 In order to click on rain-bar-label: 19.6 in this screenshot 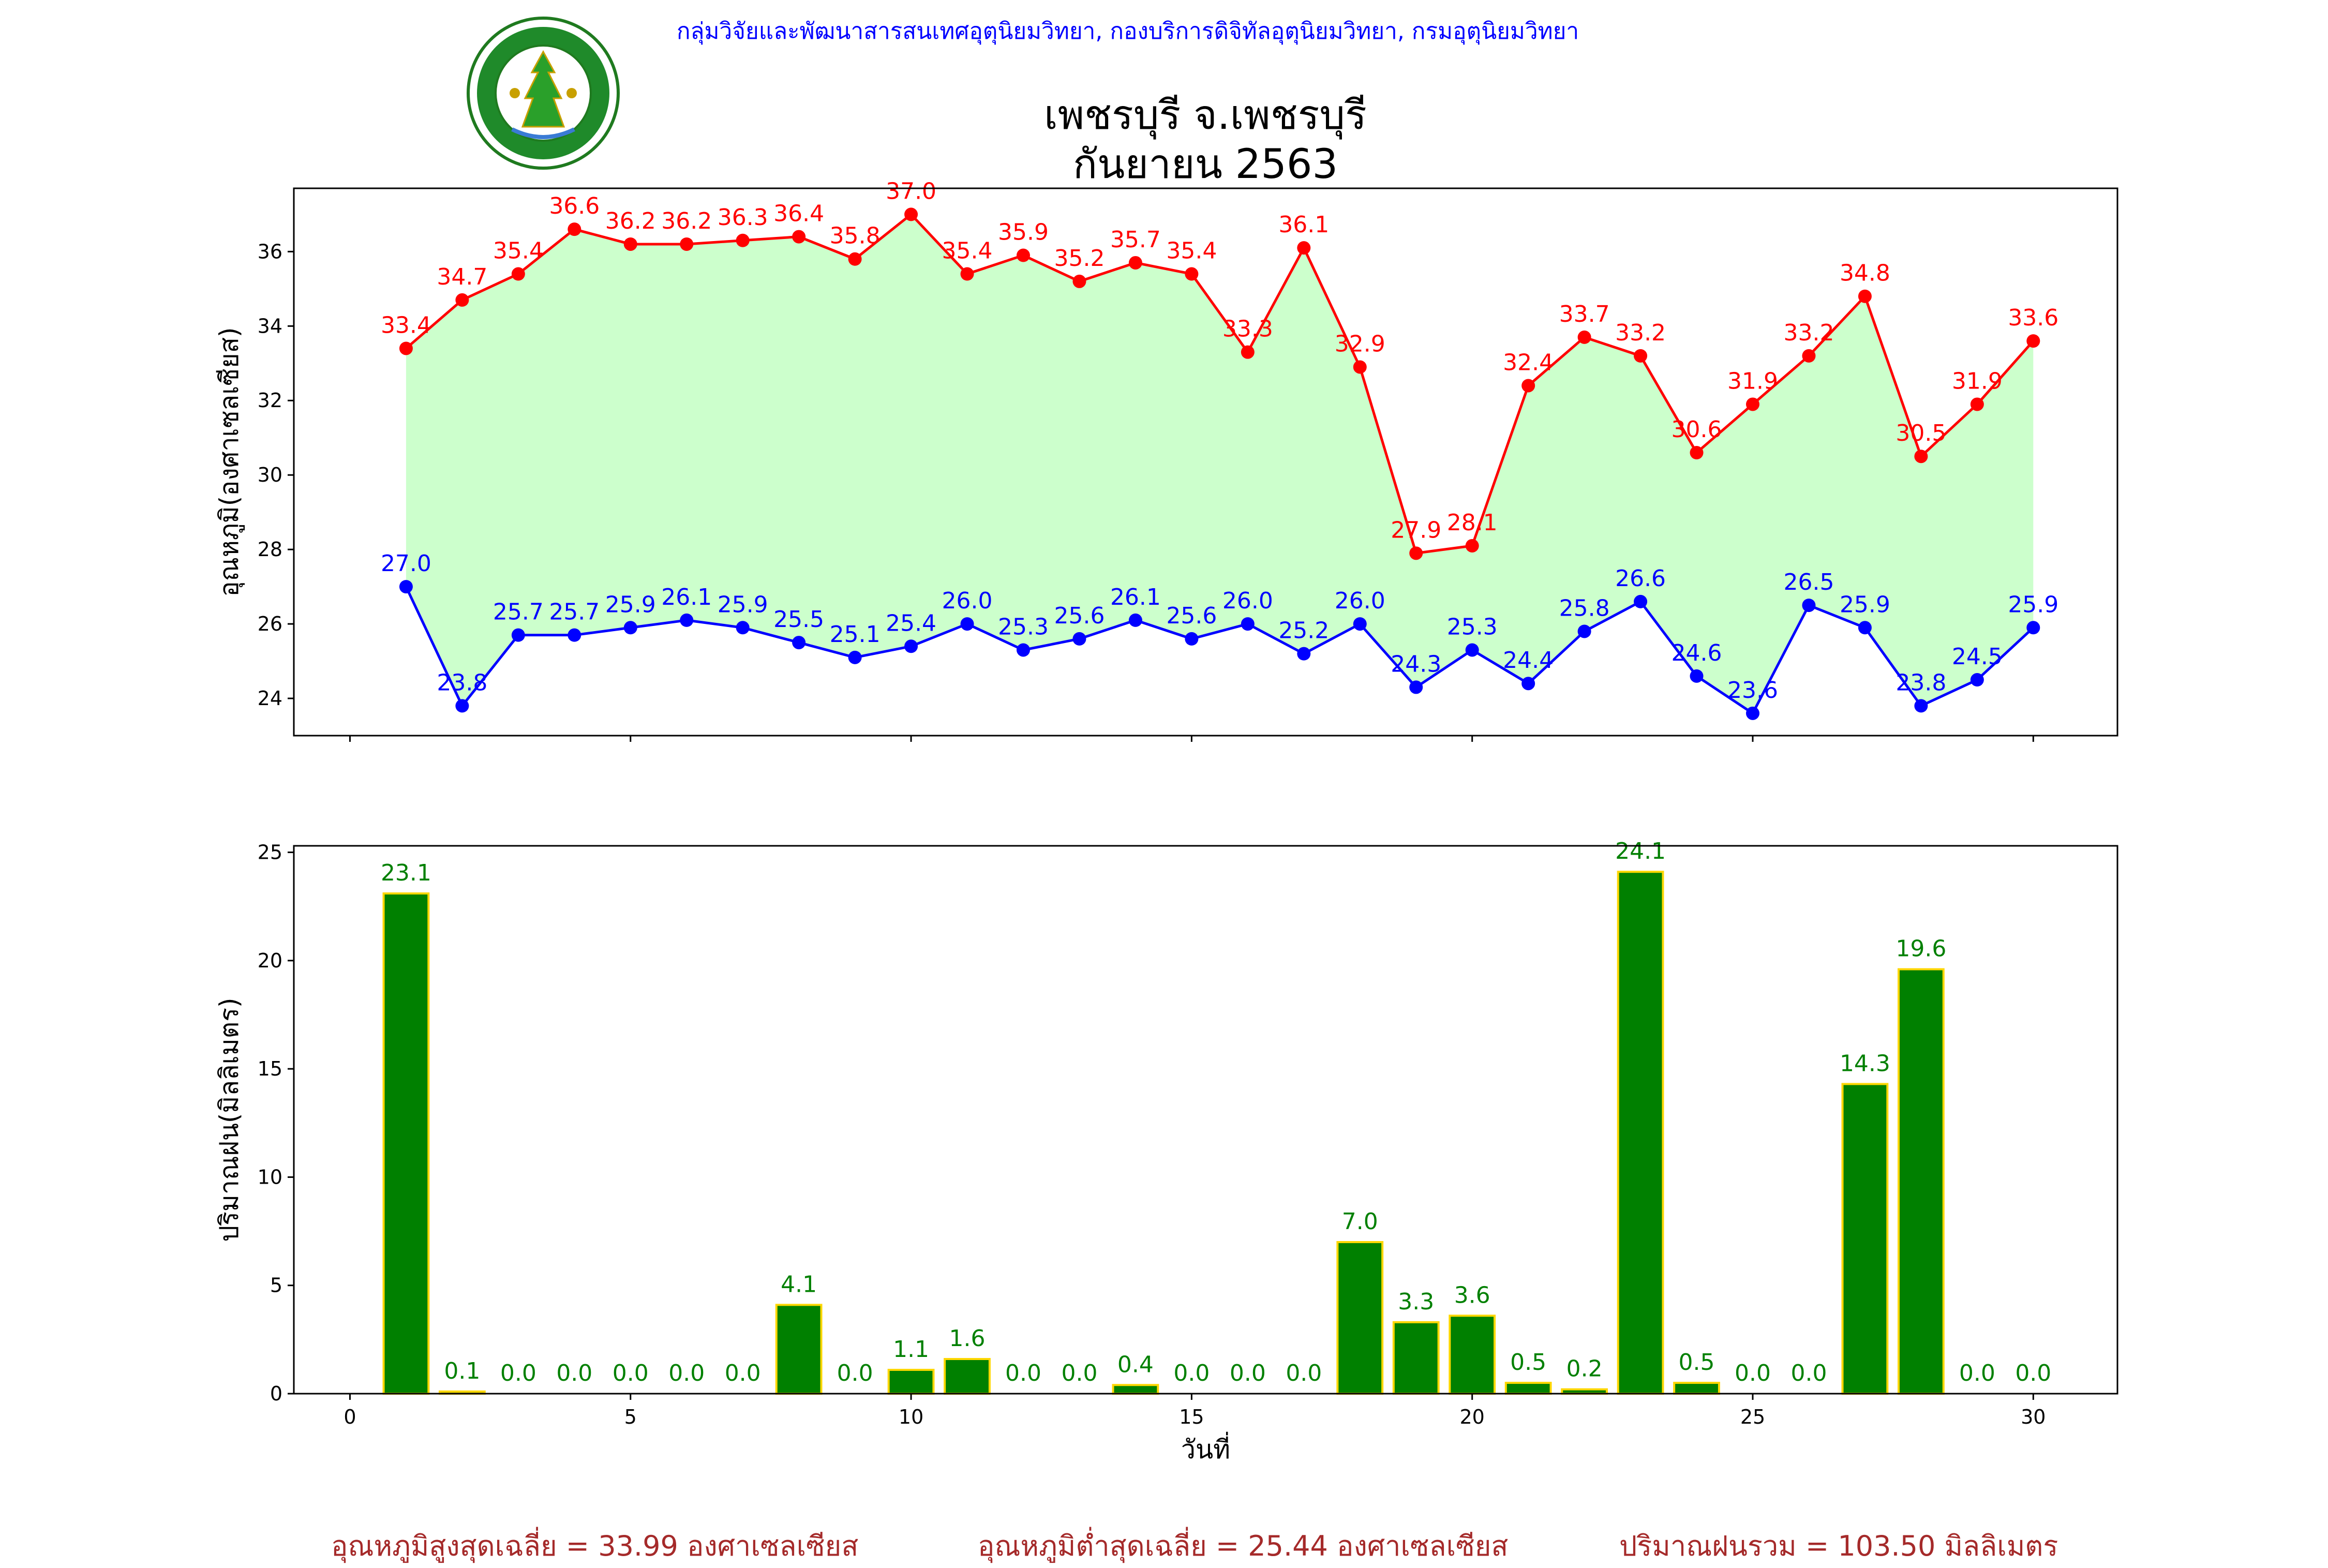, I will do `click(1921, 949)`.